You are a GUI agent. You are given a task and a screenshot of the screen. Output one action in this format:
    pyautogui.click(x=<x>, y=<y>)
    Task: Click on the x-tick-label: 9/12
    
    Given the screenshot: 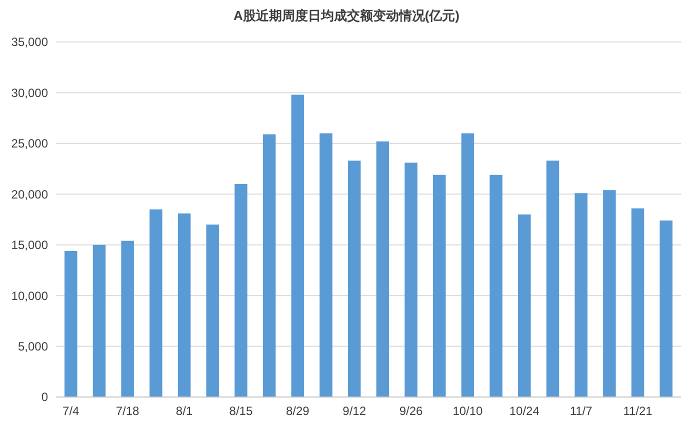 What is the action you would take?
    pyautogui.click(x=354, y=411)
    